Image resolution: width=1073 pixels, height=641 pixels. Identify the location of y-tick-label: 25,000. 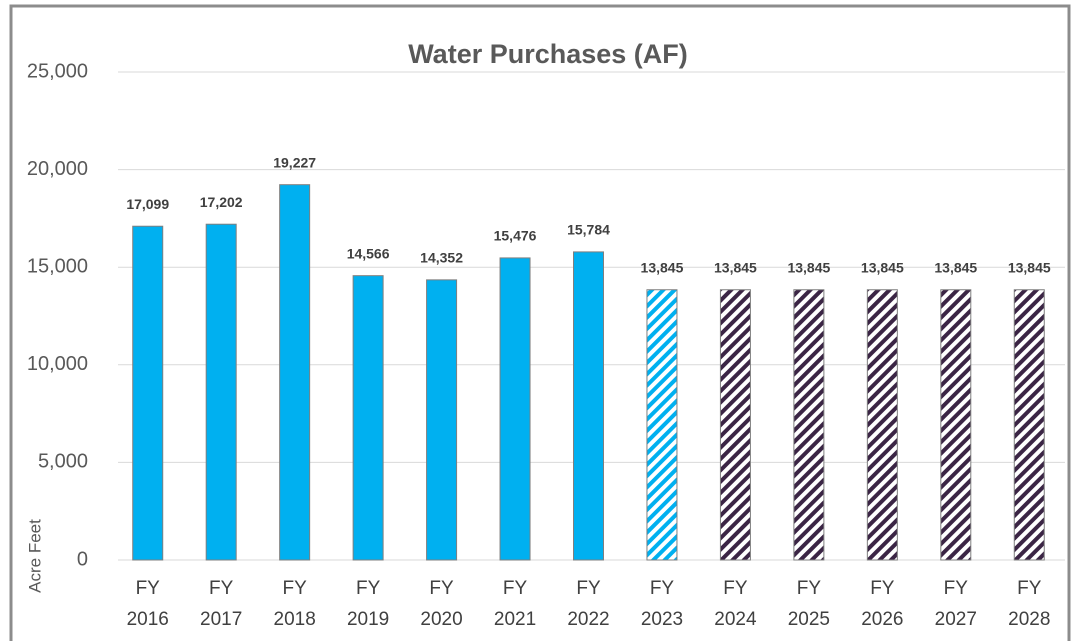
(57, 71).